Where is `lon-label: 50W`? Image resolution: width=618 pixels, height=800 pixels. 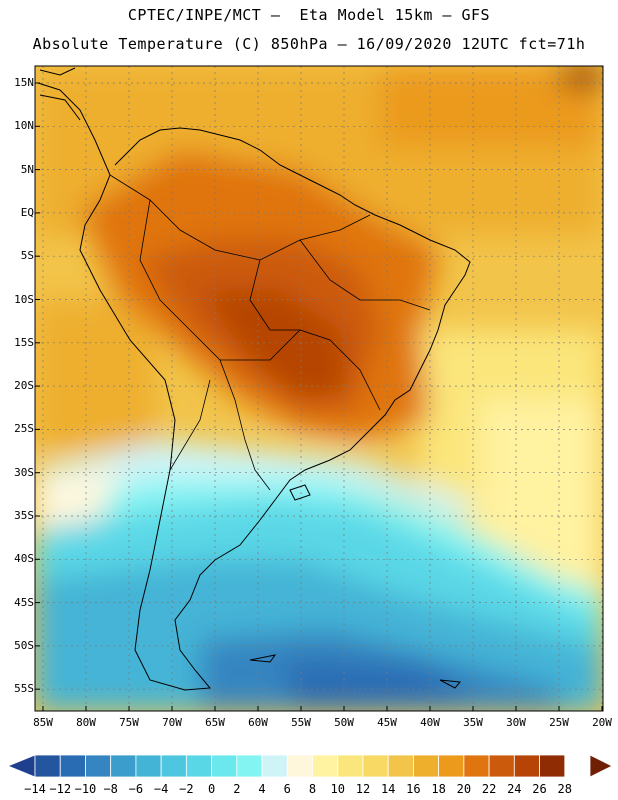 lon-label: 50W is located at coordinates (344, 722).